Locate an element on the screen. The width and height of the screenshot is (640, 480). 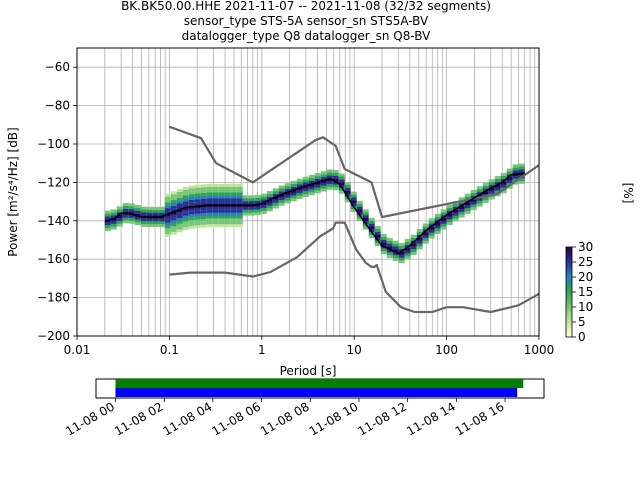
y-tick-label: −200 is located at coordinates (53, 336).